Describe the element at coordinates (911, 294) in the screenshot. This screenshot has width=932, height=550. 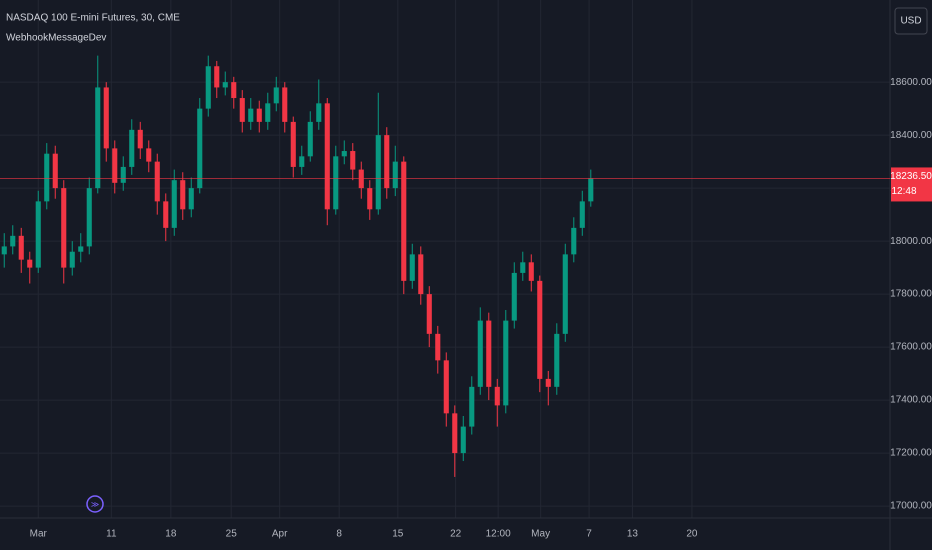
I see `y-tick-label: 17800.00` at that location.